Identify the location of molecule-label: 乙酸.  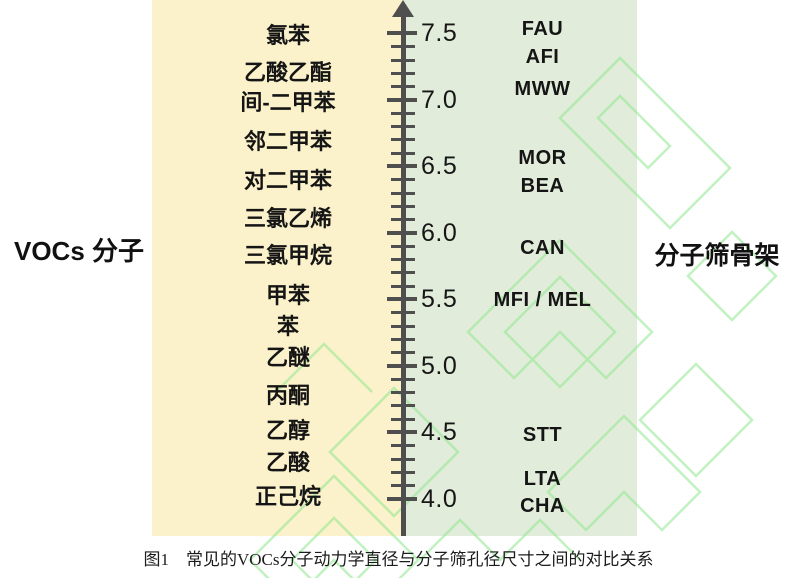
(287, 462).